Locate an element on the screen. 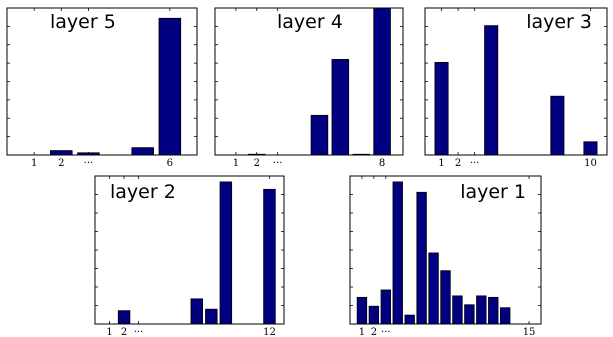 The image size is (613, 337). chart-title: layer 4 is located at coordinates (310, 22).